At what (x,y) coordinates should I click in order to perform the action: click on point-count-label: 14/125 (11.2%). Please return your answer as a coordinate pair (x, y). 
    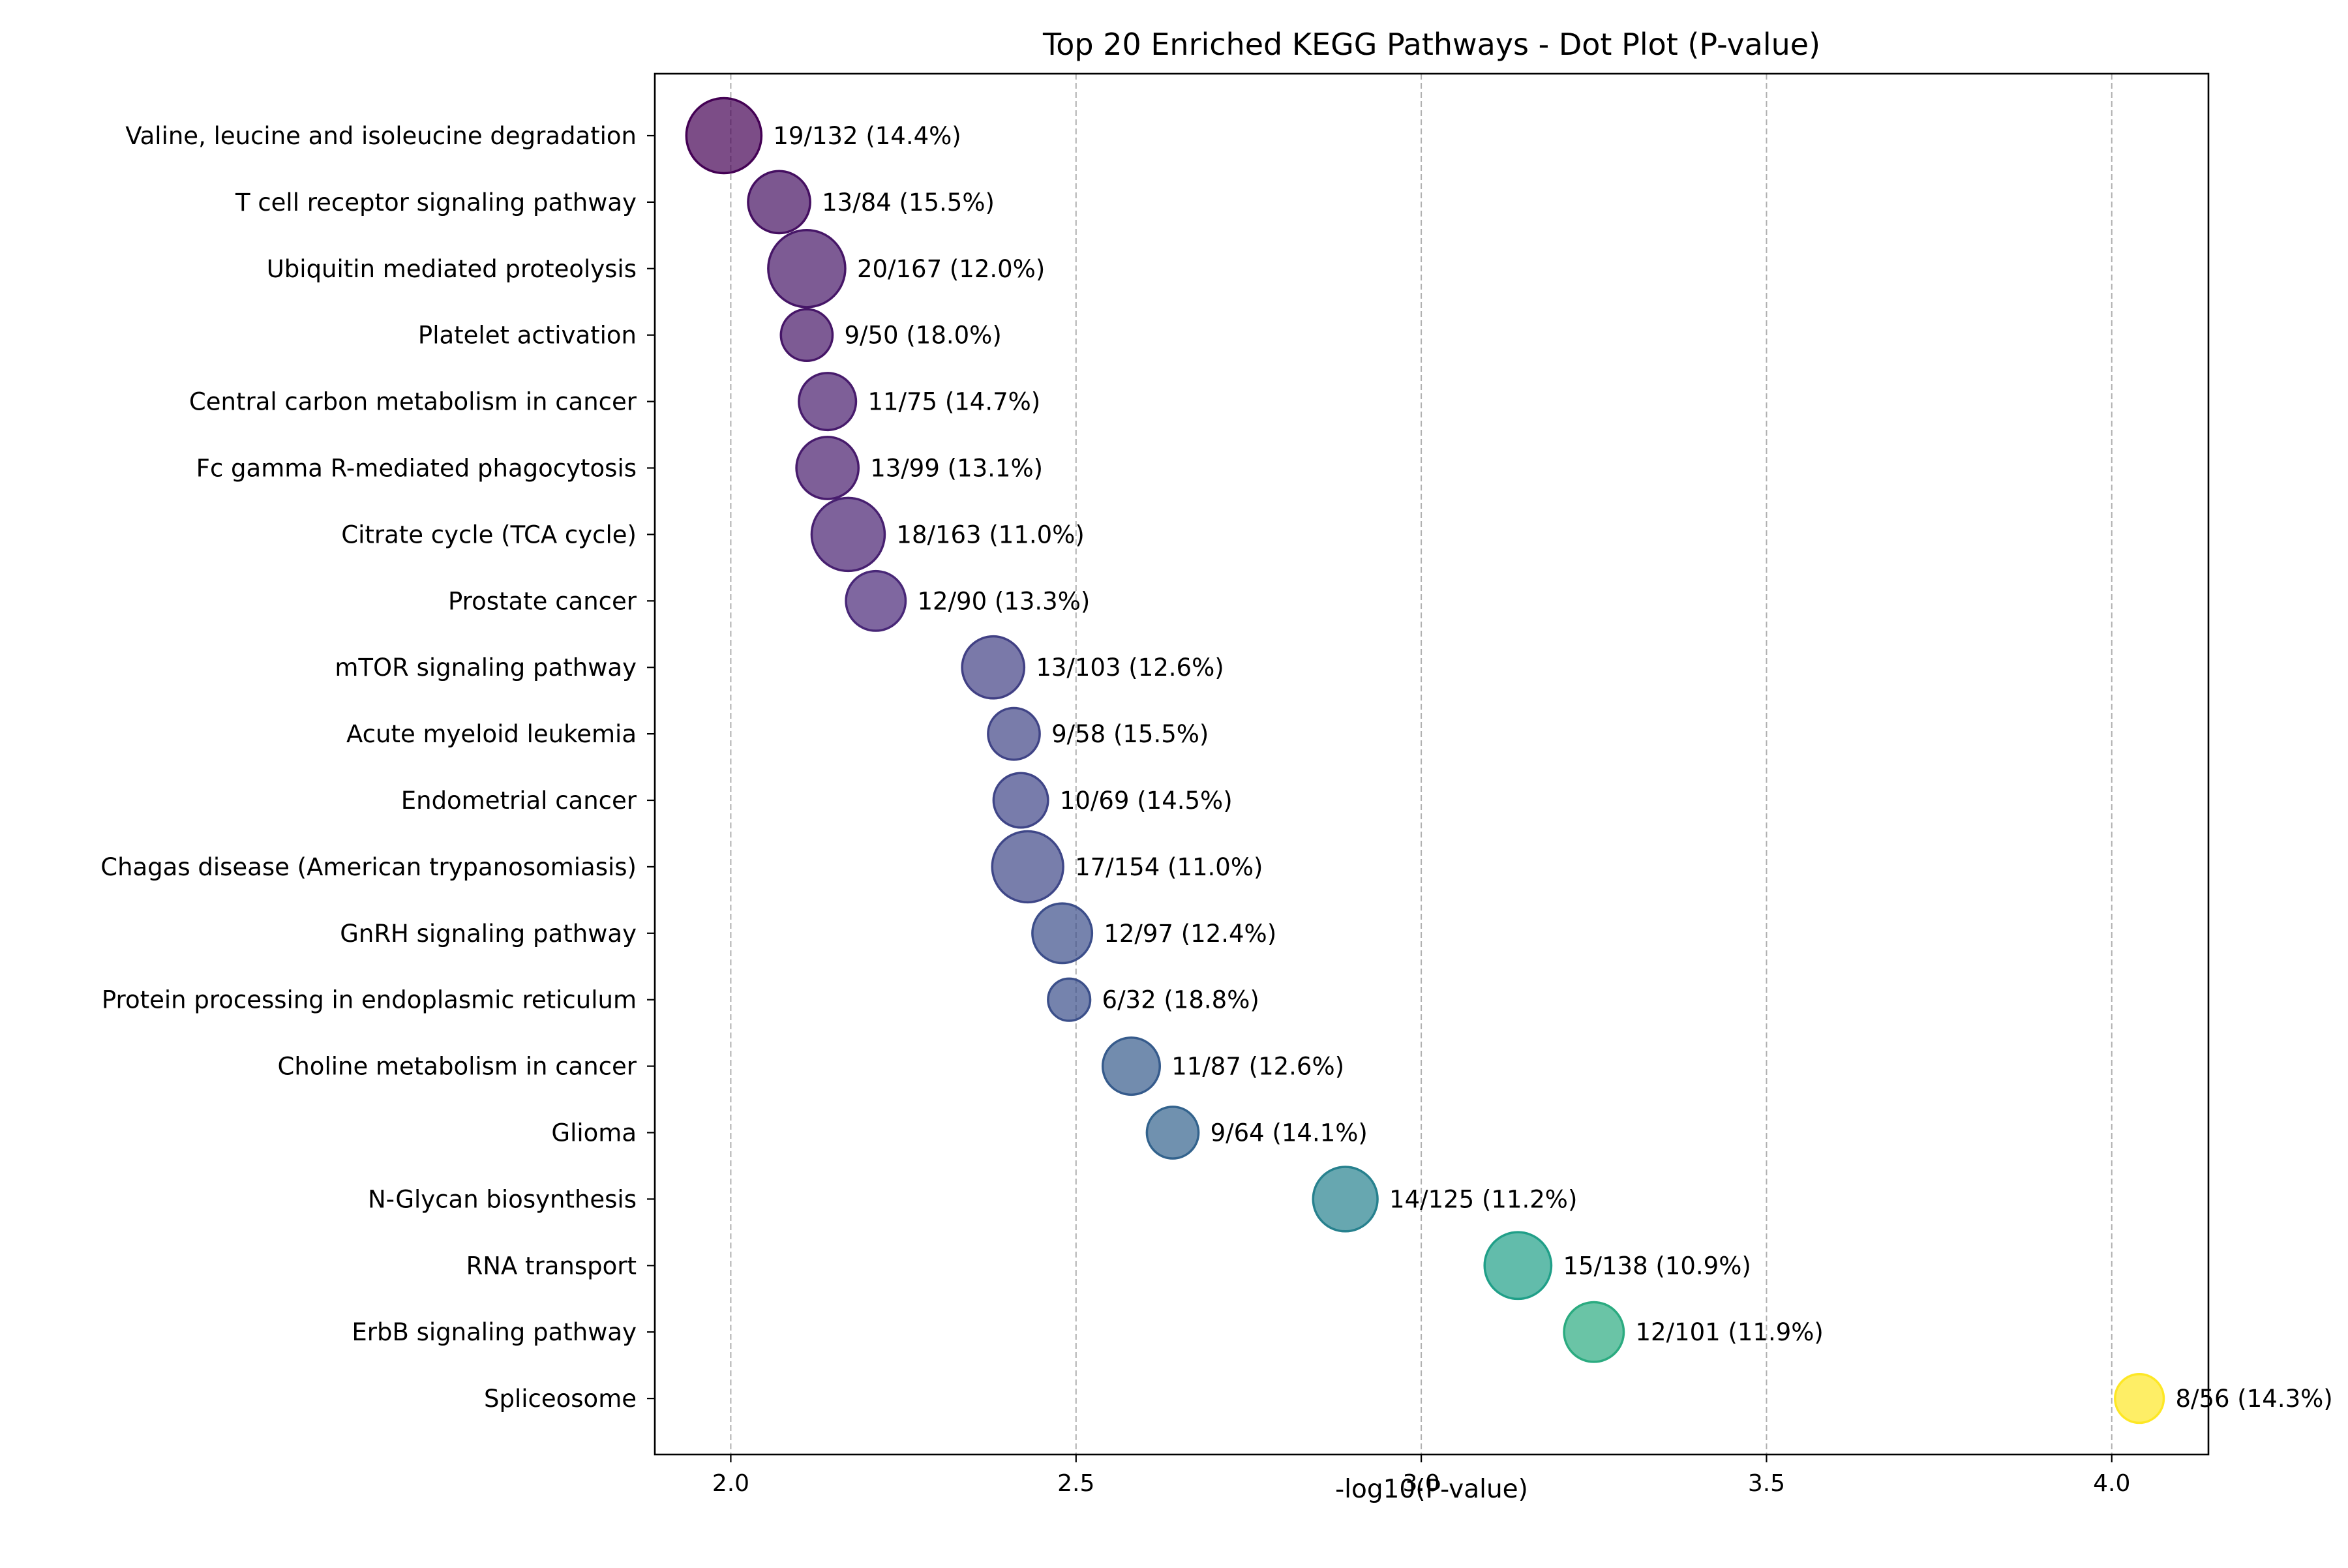
    Looking at the image, I should click on (1483, 1199).